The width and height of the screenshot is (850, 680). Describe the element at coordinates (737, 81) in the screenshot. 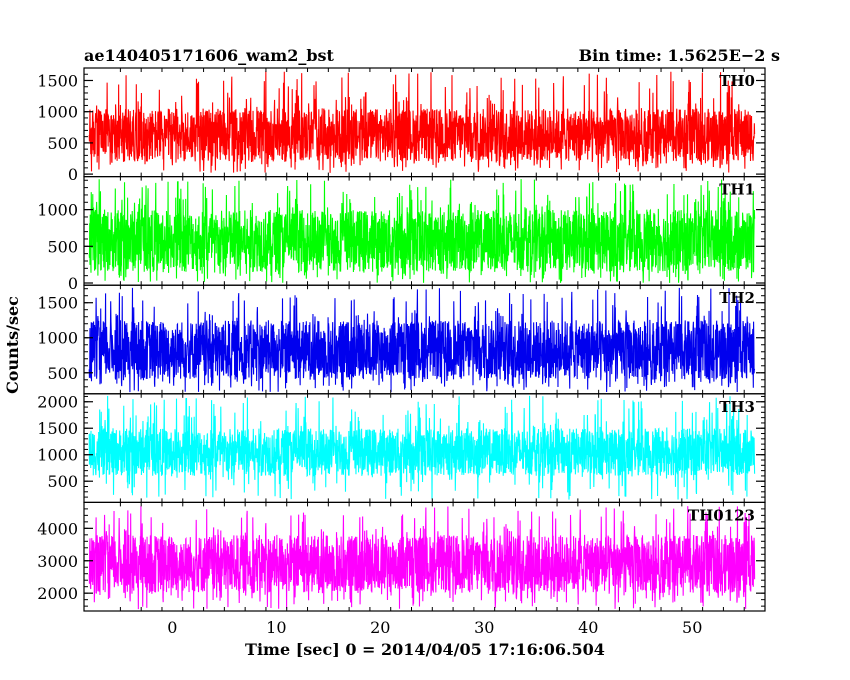

I see `panel-label: TH0` at that location.